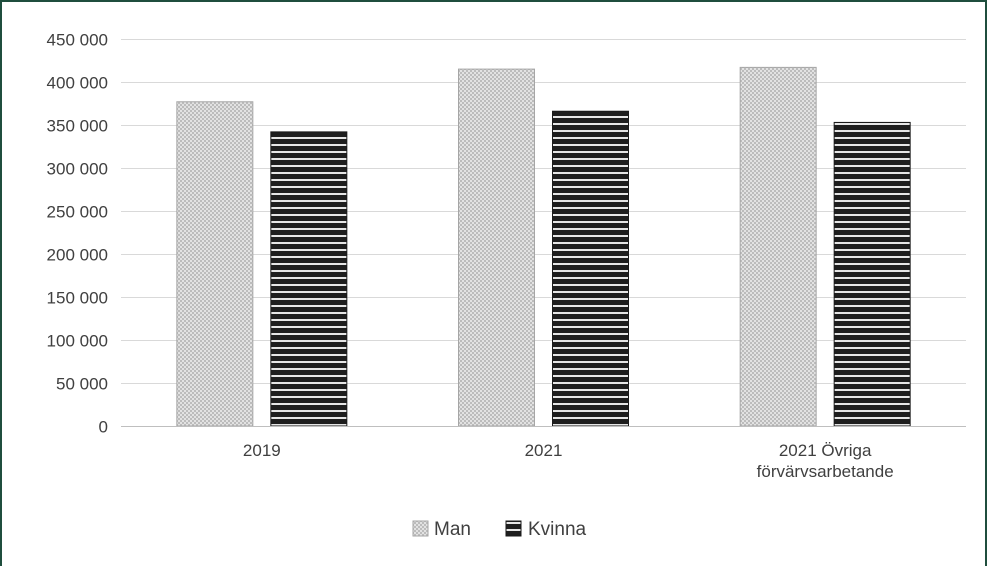 The height and width of the screenshot is (566, 987). What do you see at coordinates (557, 529) in the screenshot?
I see `legend-label-kvinna: Kvinna` at bounding box center [557, 529].